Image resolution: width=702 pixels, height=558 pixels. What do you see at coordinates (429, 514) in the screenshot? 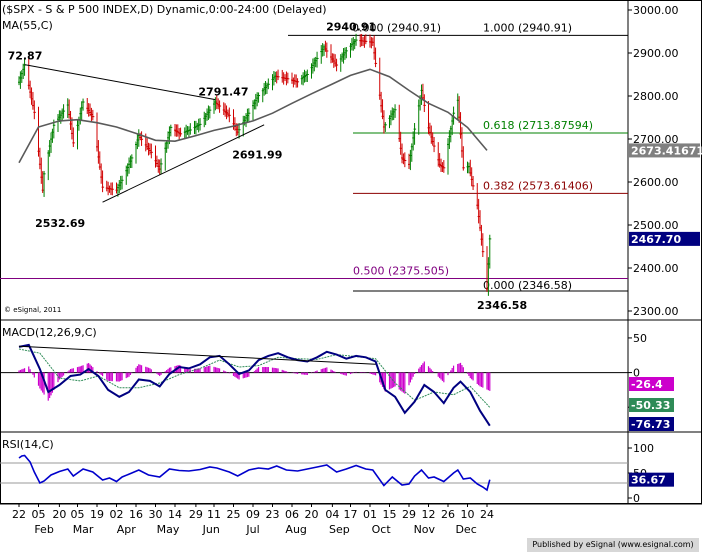
I see `x-tick-label: 12` at bounding box center [429, 514].